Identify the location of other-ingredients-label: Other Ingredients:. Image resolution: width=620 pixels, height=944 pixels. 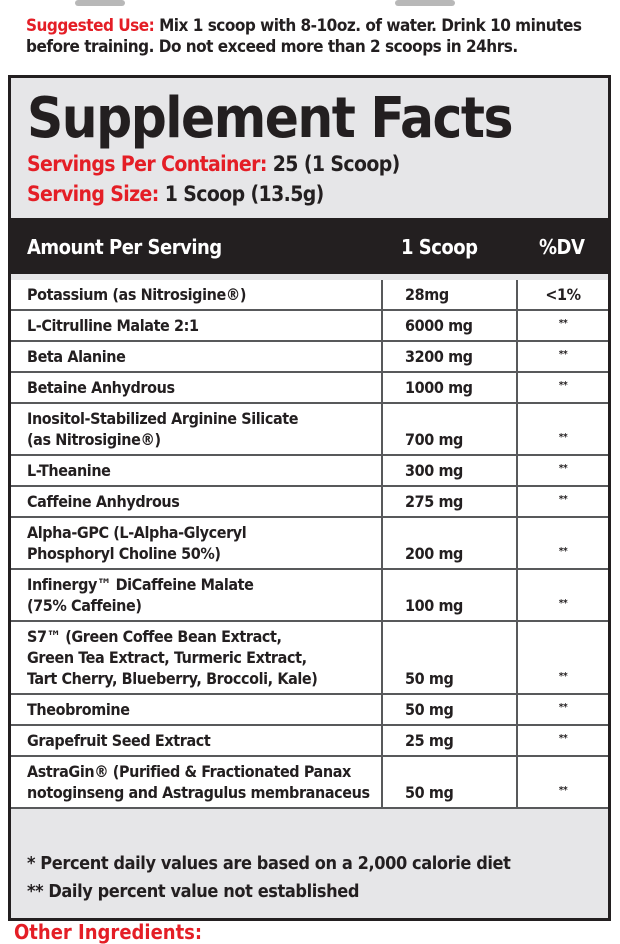
(108, 932).